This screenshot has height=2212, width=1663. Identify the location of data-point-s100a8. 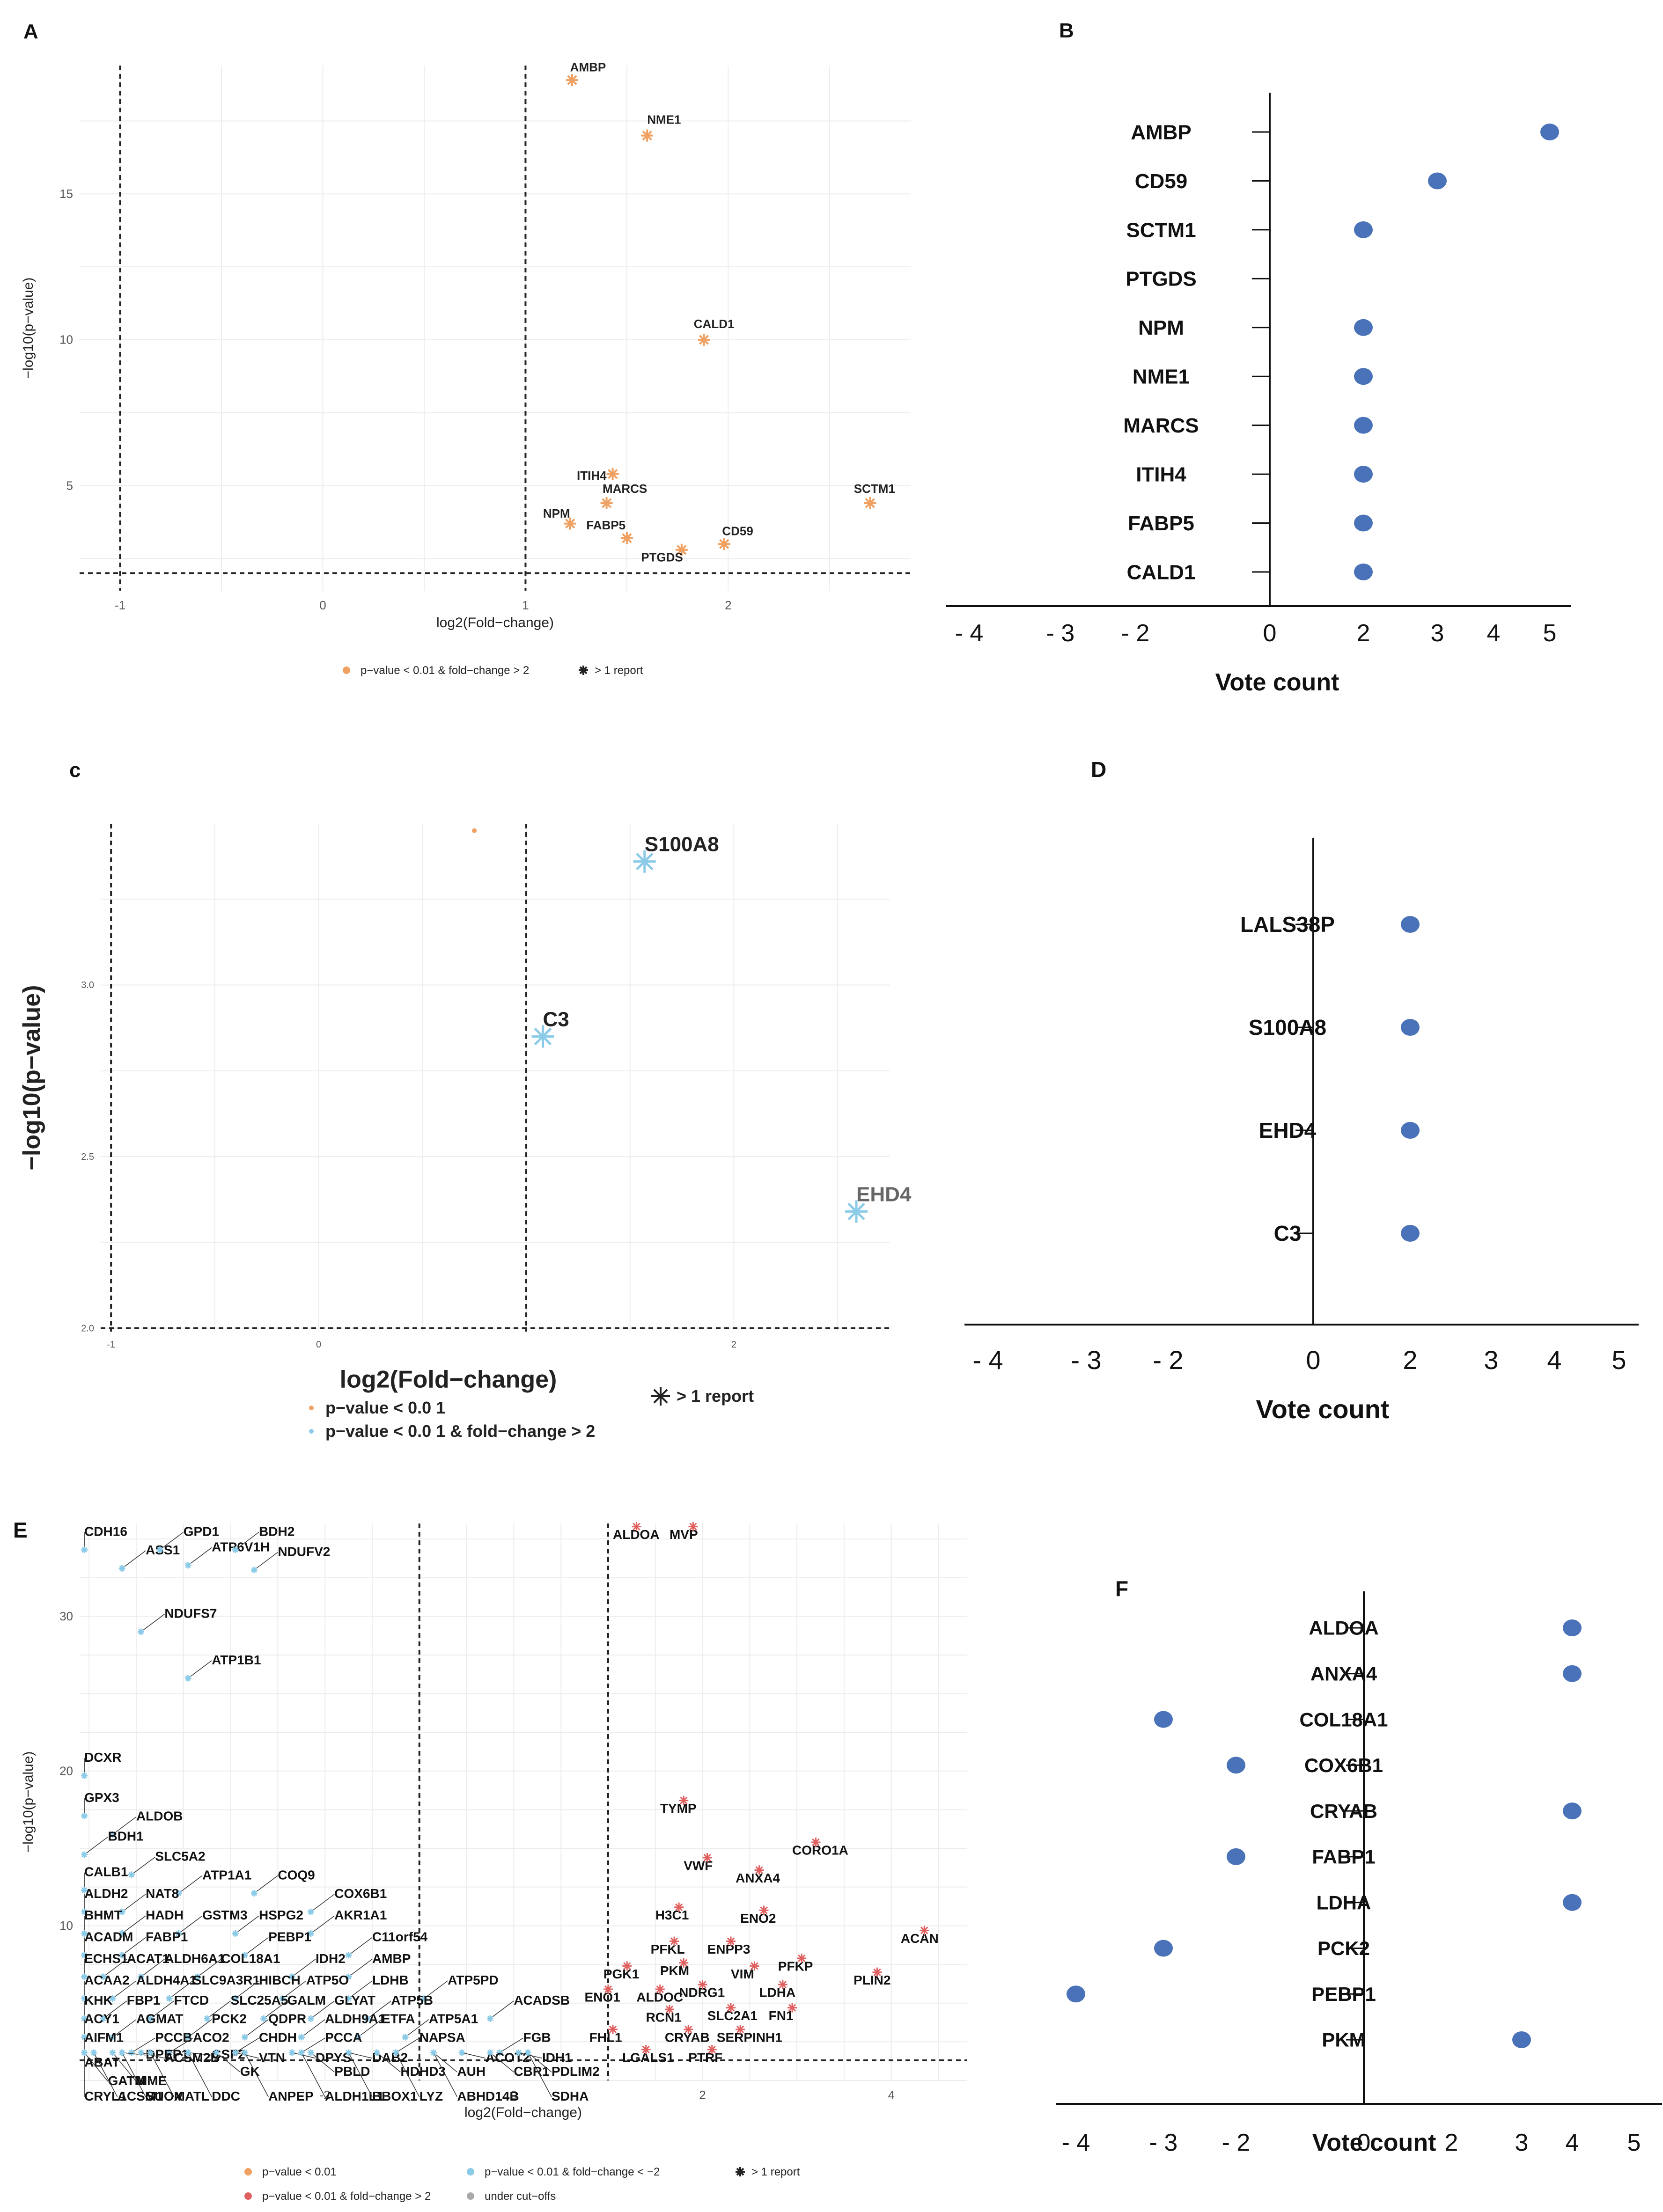
(644, 861).